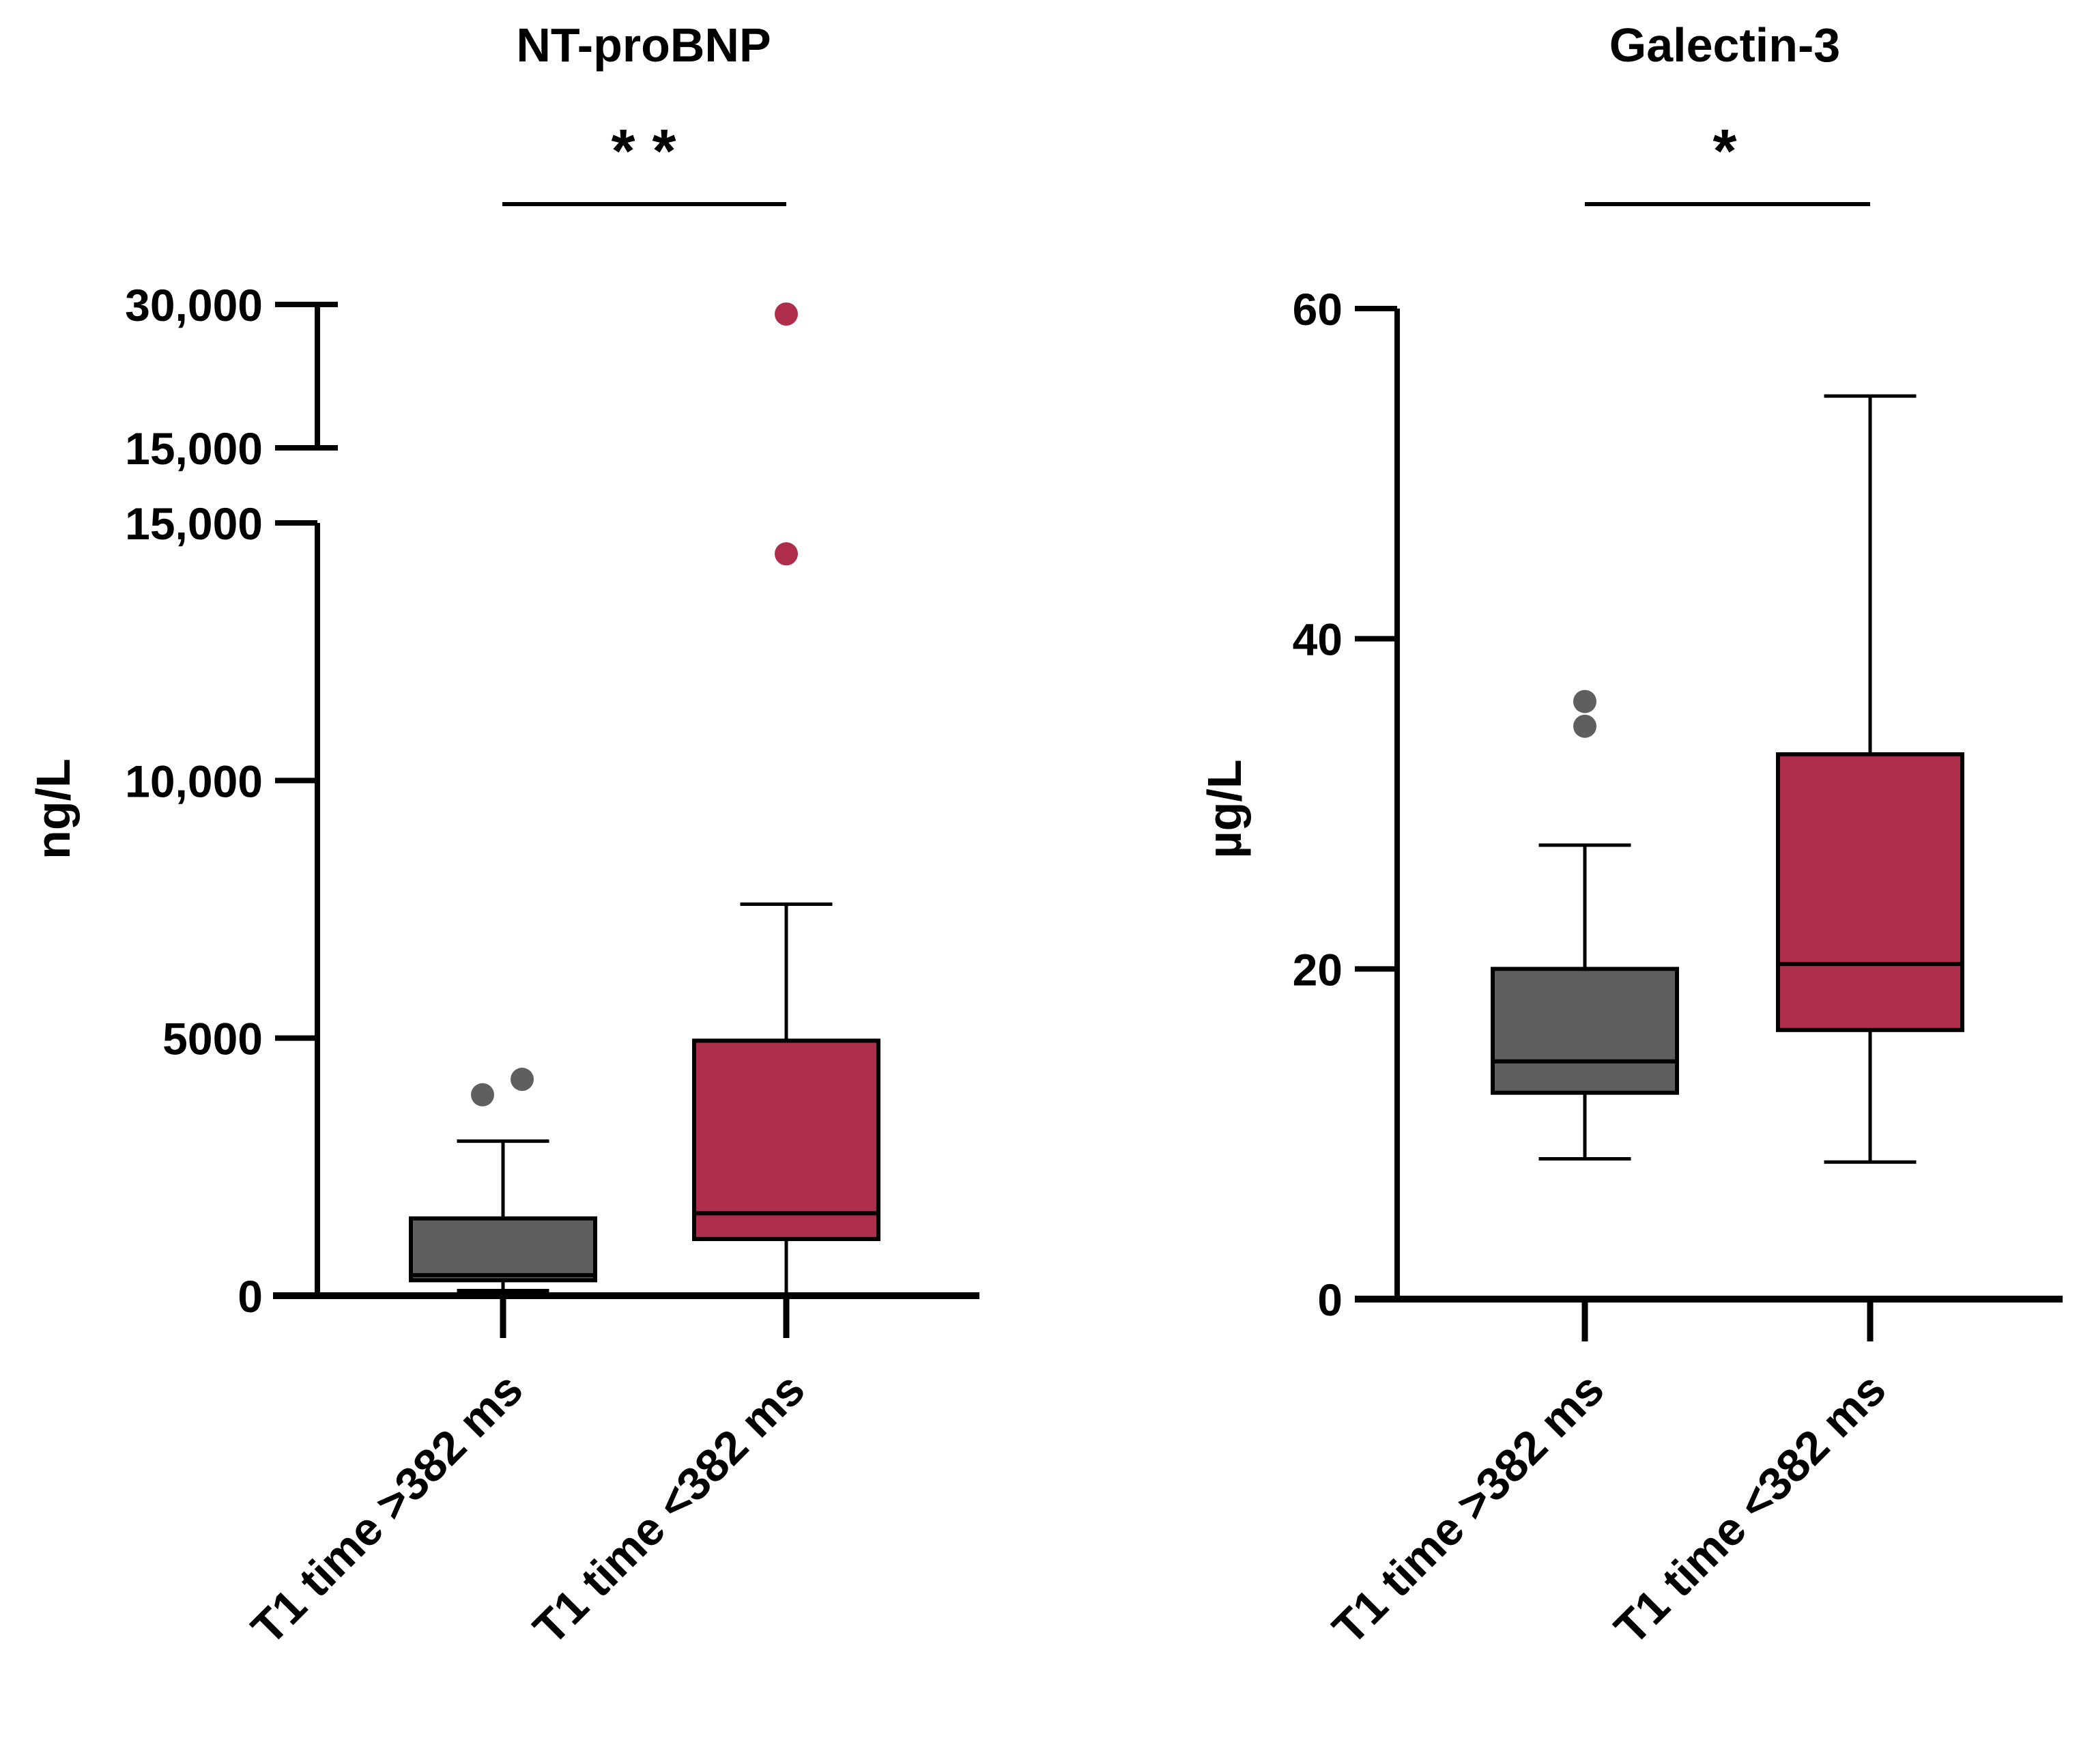 This screenshot has width=2079, height=1764. I want to click on y-tick-label: 40, so click(1318, 639).